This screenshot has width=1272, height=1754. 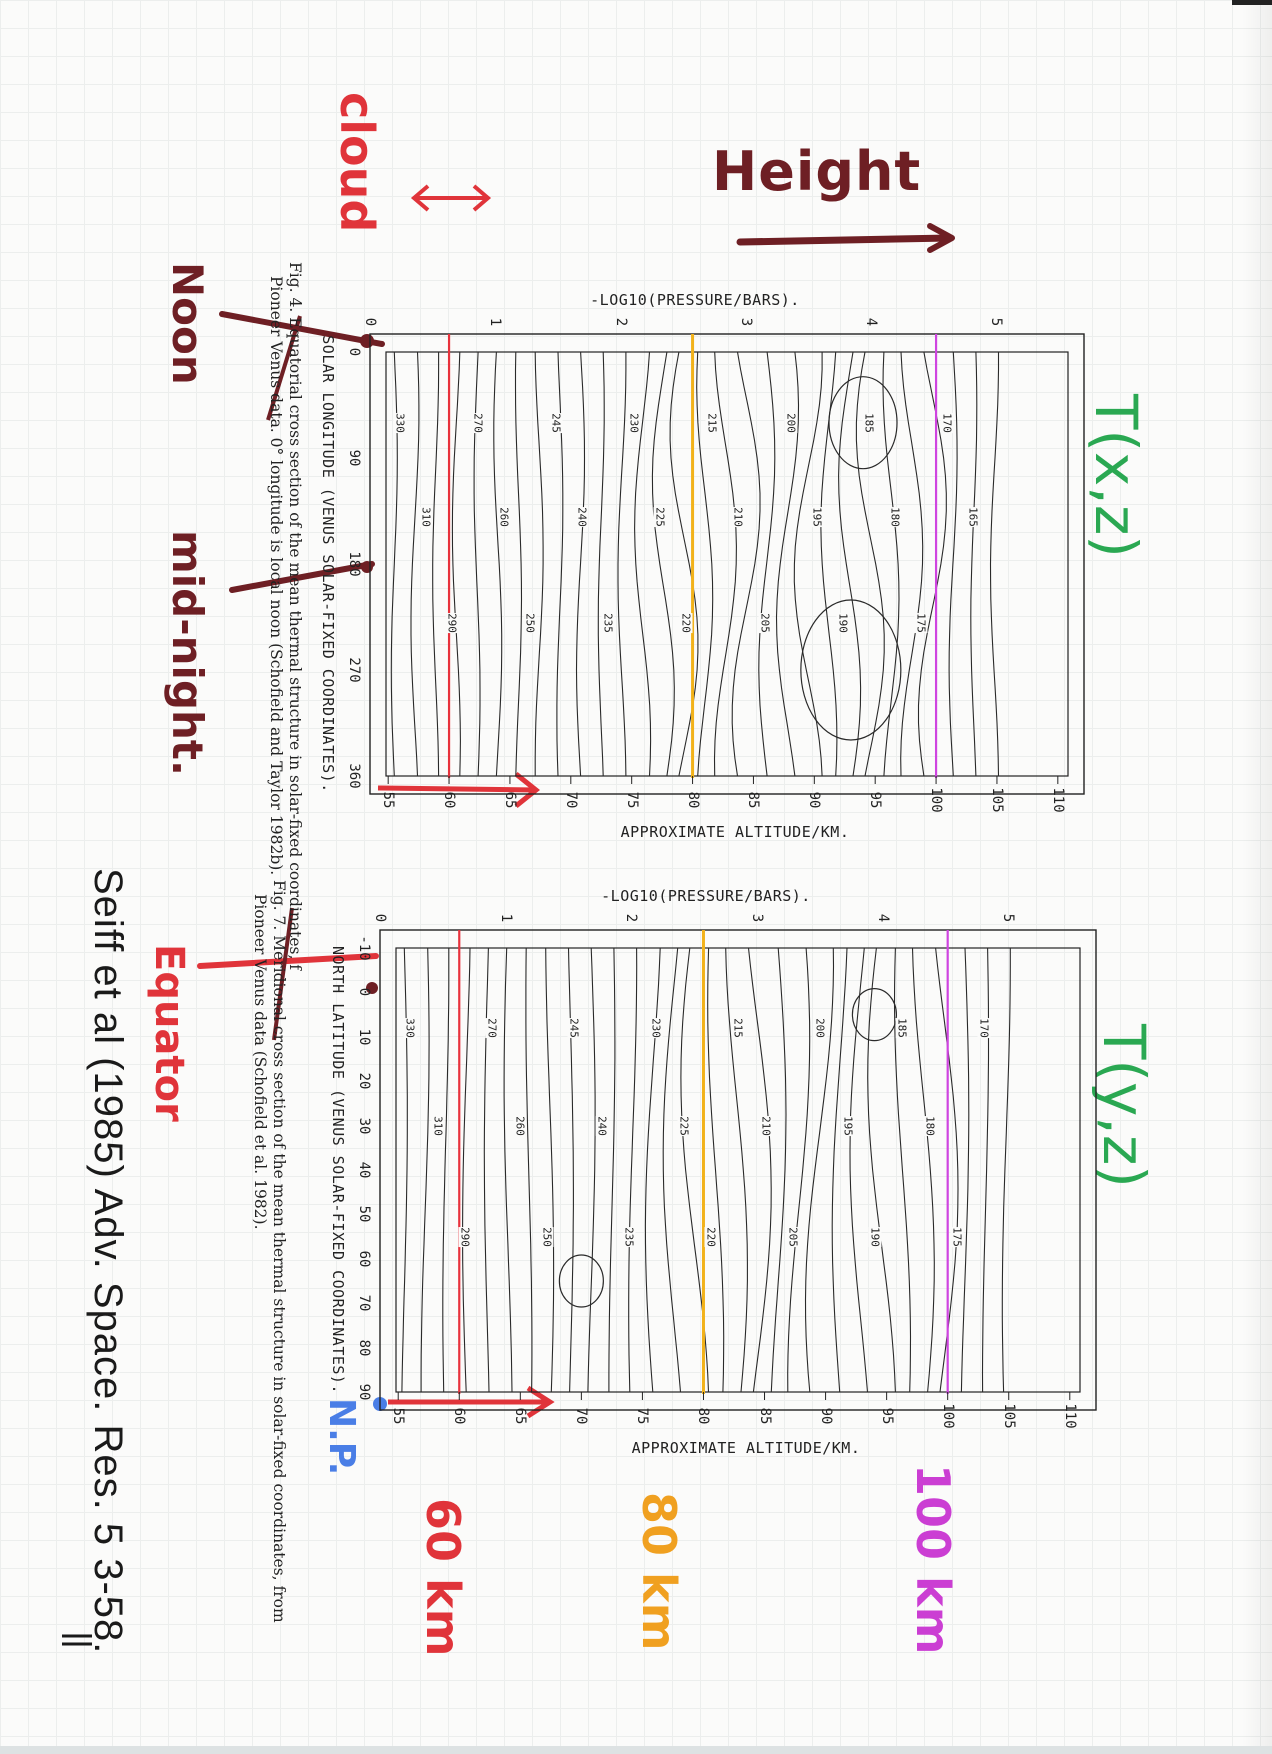 I want to click on contour-label: 230, so click(x=656, y=1027).